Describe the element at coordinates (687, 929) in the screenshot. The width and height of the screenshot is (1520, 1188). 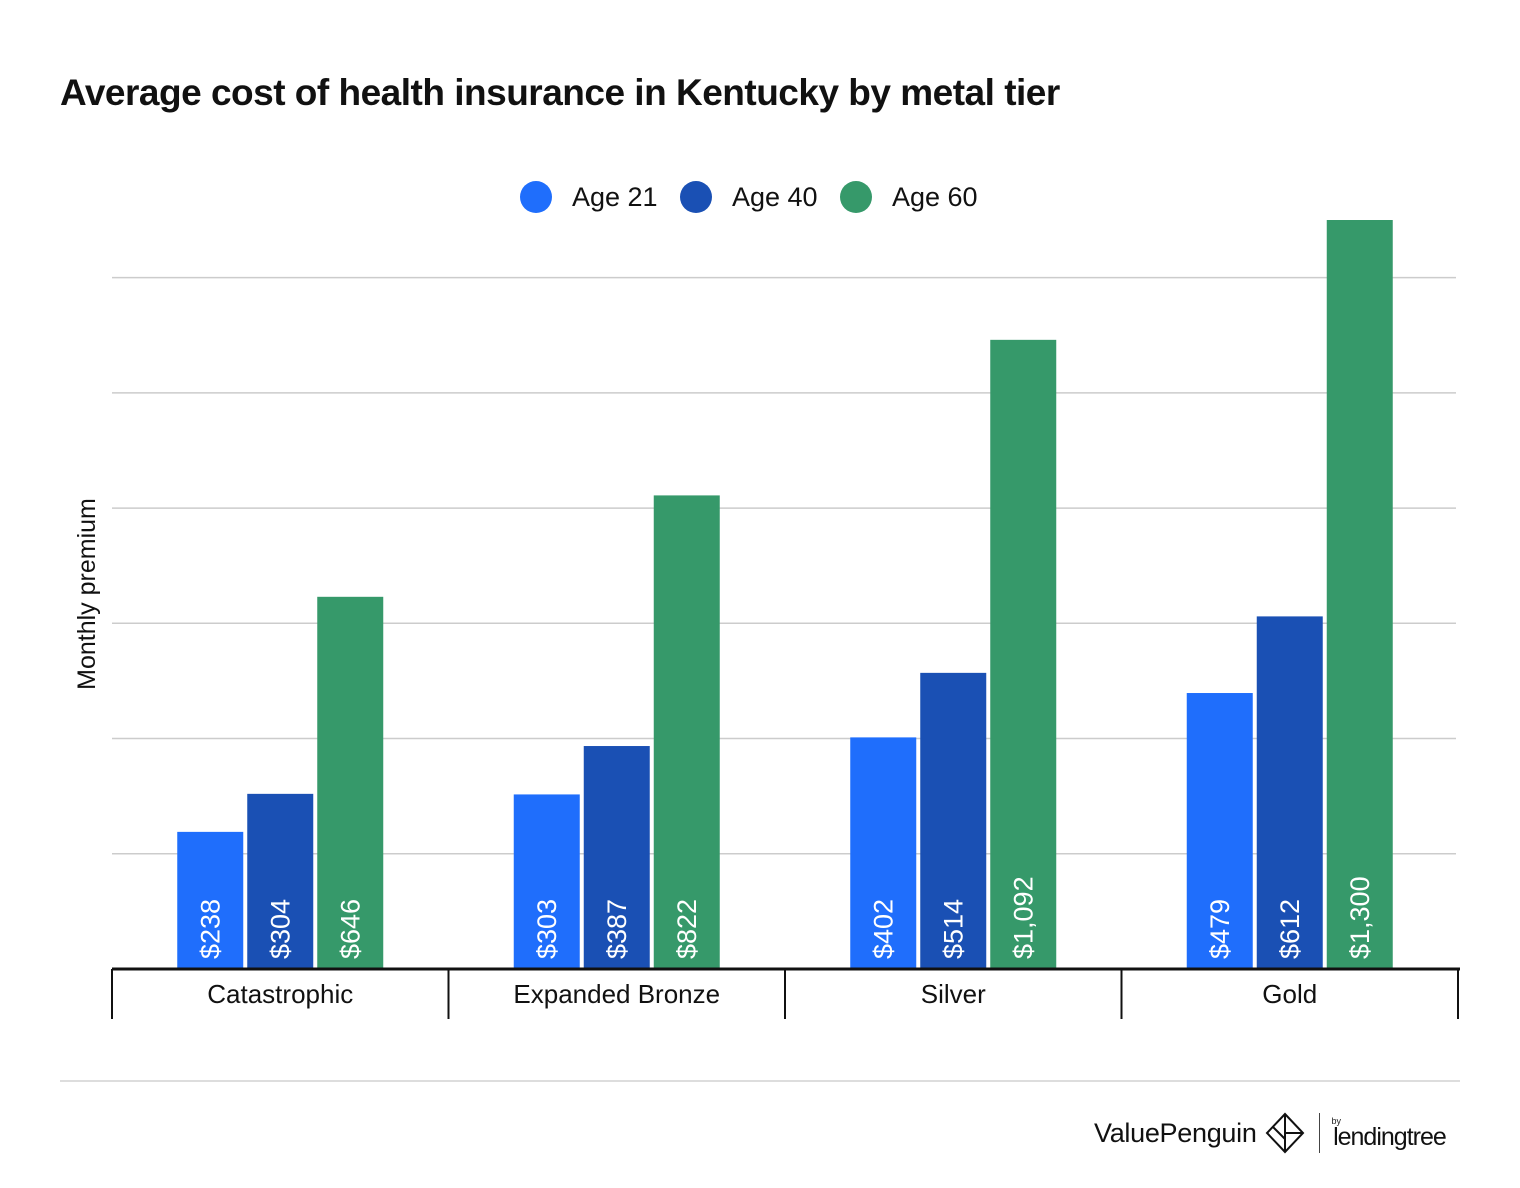
I see `bar-value-label: $822` at that location.